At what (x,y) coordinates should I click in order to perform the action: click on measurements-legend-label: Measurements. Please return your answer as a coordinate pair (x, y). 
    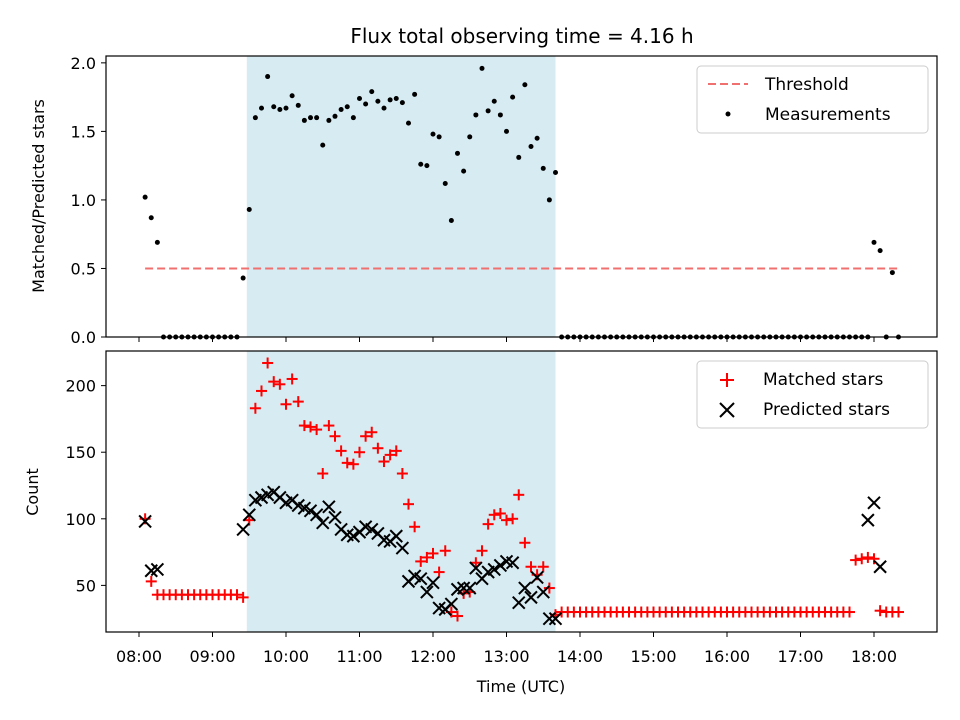
    Looking at the image, I should click on (828, 115).